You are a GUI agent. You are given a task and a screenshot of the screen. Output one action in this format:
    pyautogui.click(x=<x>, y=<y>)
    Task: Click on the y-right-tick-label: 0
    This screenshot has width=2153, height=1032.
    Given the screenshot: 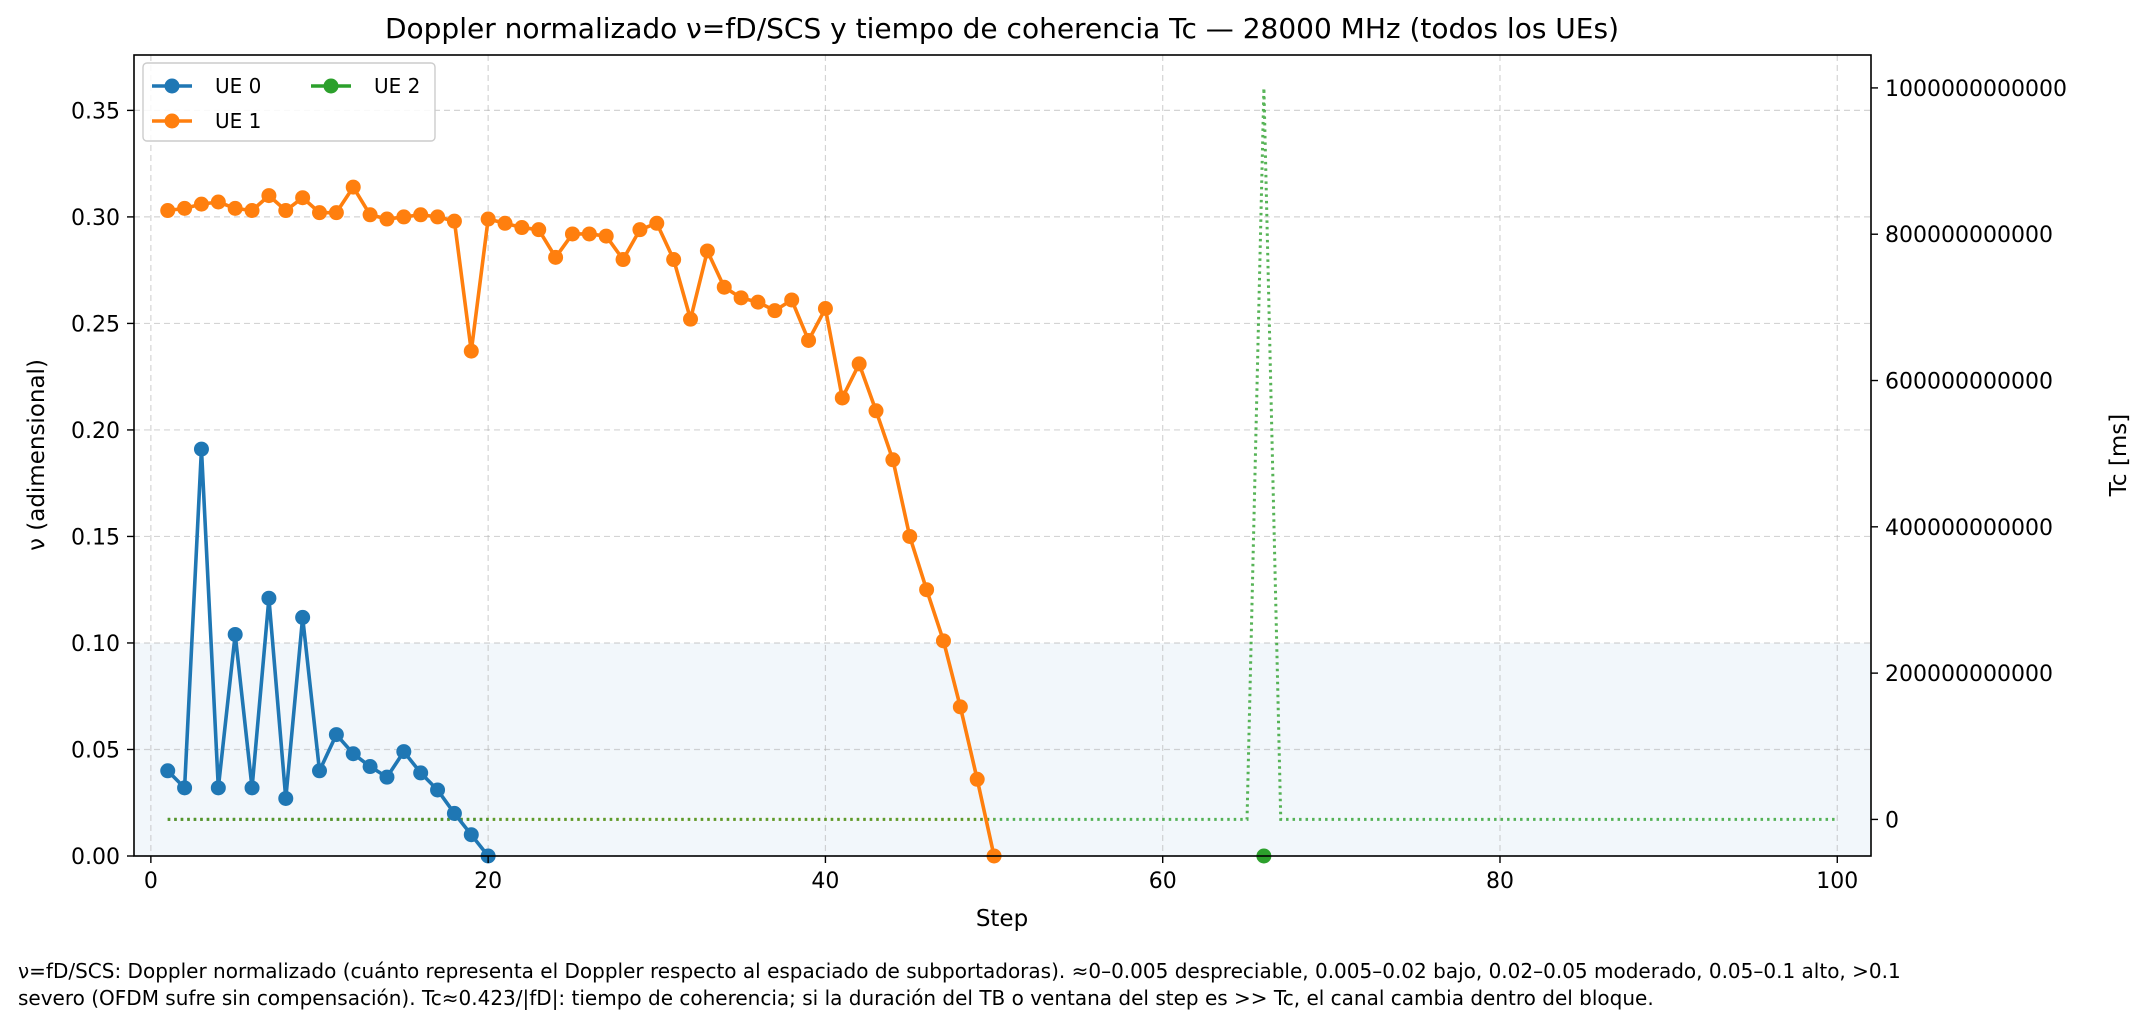 What is the action you would take?
    pyautogui.click(x=1892, y=820)
    